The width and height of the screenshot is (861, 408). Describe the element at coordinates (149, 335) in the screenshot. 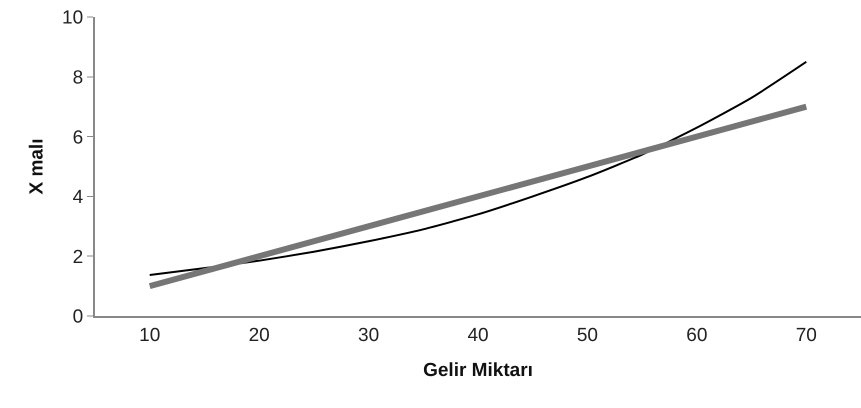

I see `x-tick-label: 10` at that location.